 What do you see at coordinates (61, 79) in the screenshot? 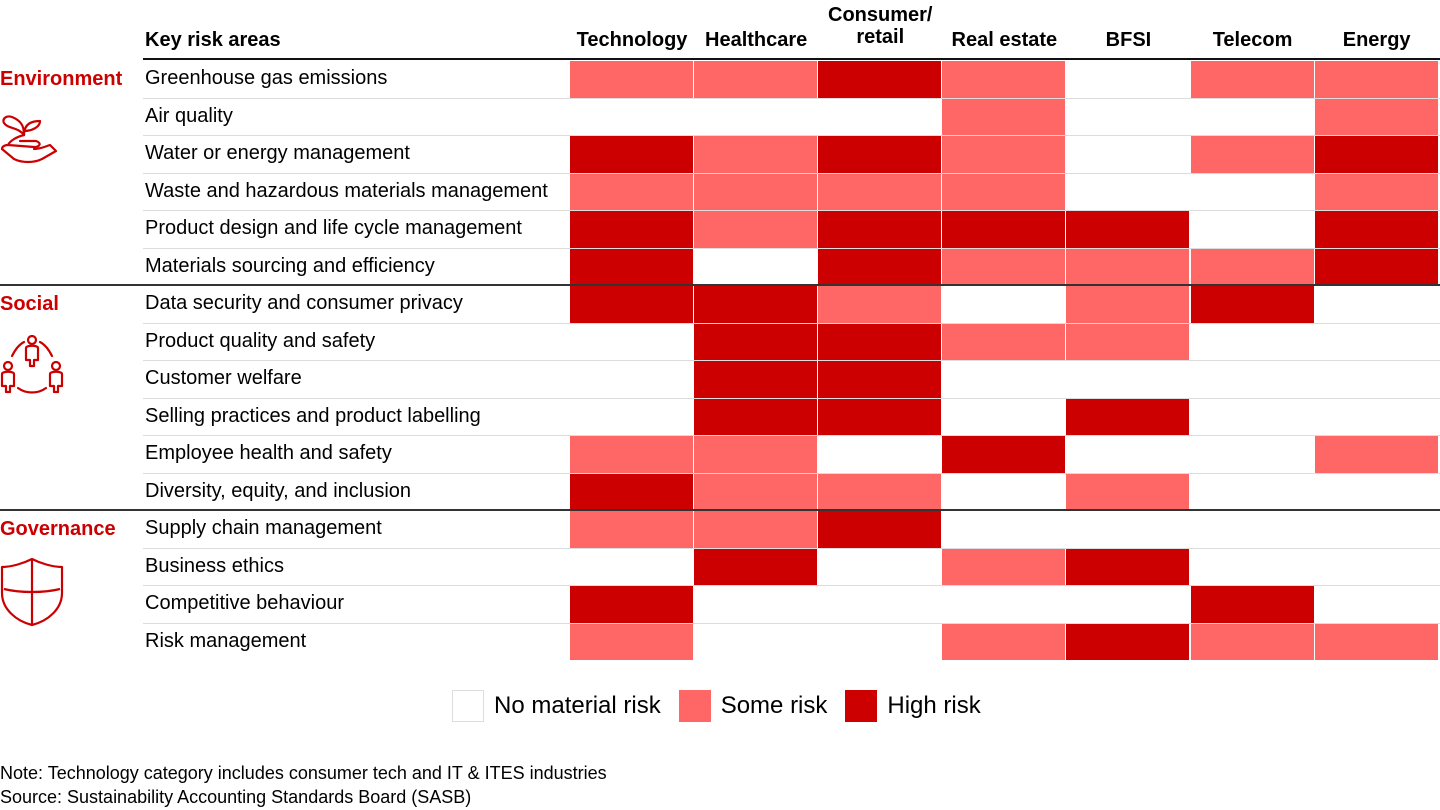
I see `group-label-environment: Environment` at bounding box center [61, 79].